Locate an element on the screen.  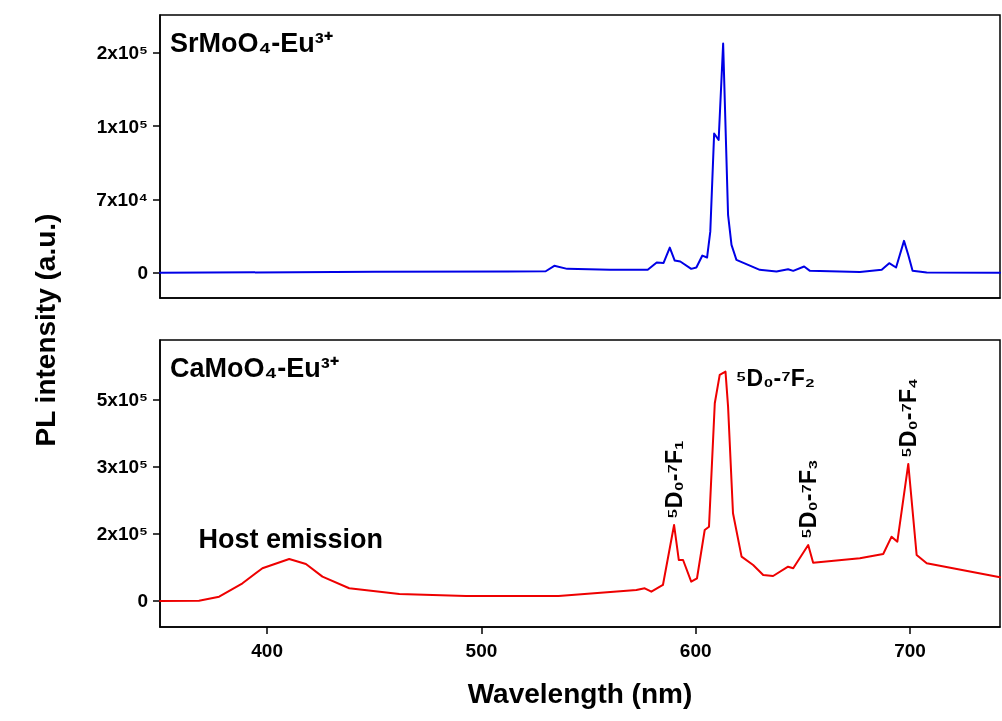
annotation: CaMoO₄-Eu³⁺ is located at coordinates (254, 367).